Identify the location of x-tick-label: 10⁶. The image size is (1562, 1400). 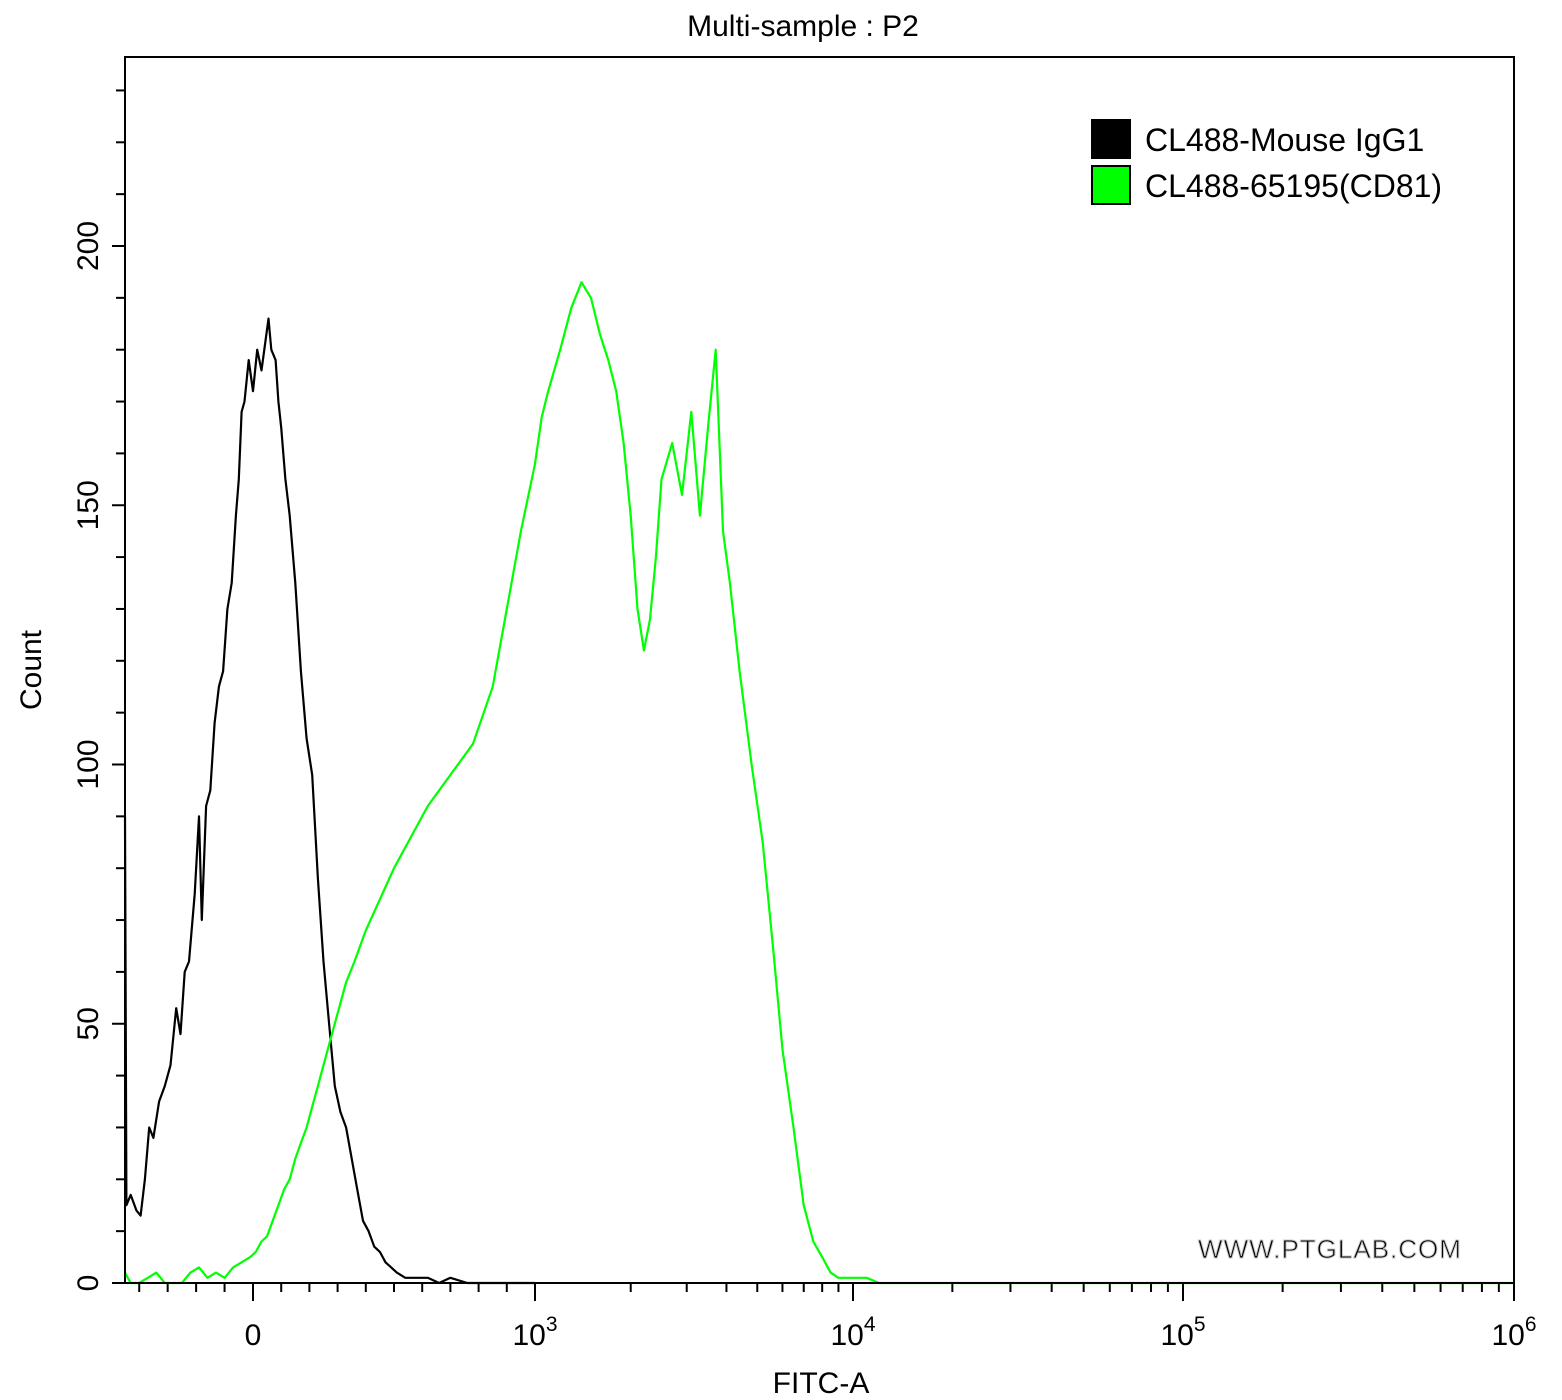
(1513, 1332).